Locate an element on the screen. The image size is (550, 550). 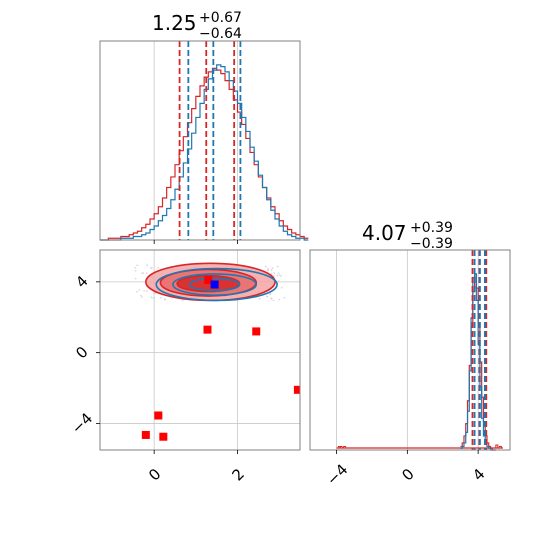
title-2-plus: +0.39 is located at coordinates (431, 228).